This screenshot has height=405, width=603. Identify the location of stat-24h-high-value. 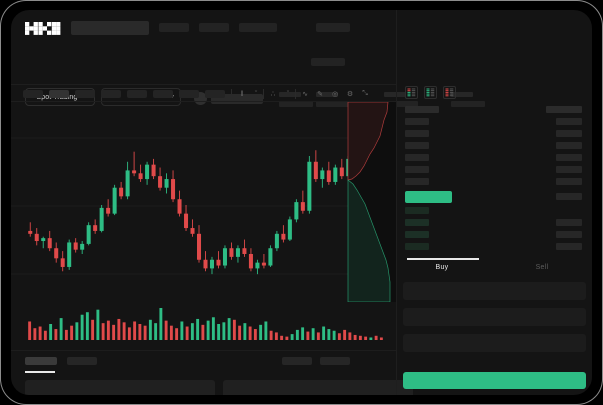
(401, 104).